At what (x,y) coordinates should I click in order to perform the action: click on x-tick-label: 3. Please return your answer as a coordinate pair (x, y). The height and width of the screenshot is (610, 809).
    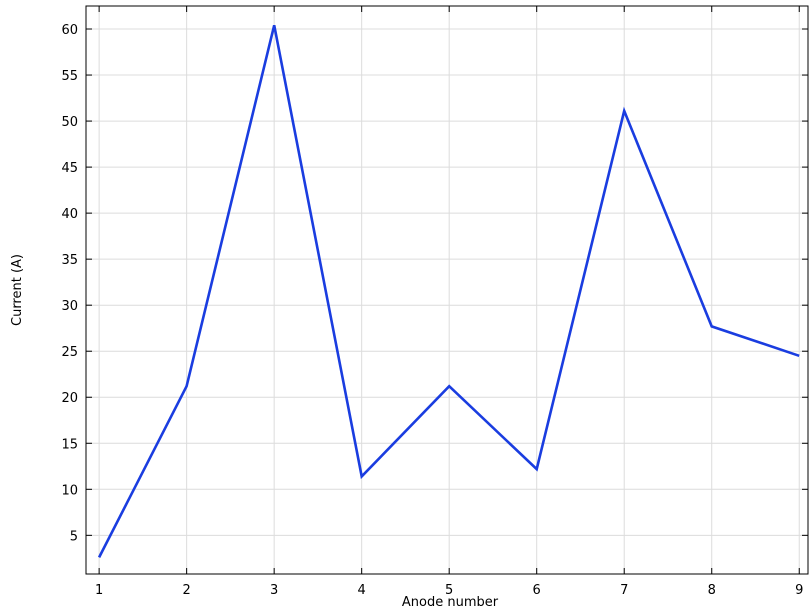
    Looking at the image, I should click on (274, 590).